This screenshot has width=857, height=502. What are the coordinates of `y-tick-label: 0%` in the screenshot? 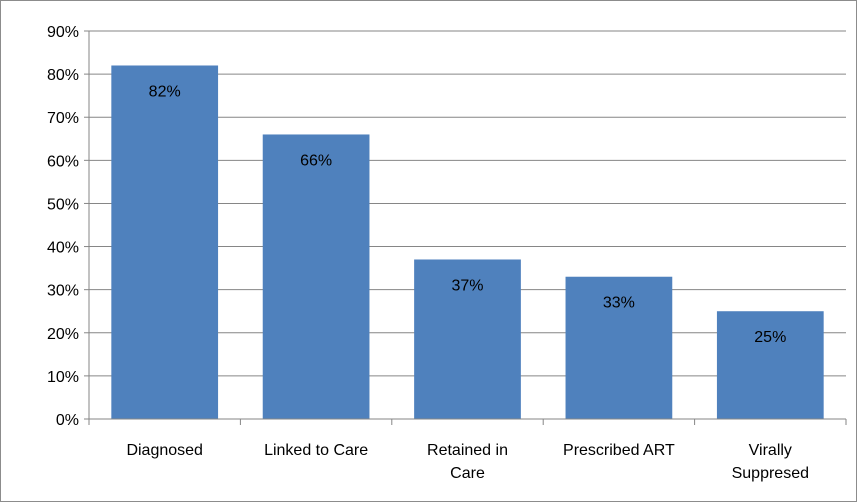 It's located at (67, 420).